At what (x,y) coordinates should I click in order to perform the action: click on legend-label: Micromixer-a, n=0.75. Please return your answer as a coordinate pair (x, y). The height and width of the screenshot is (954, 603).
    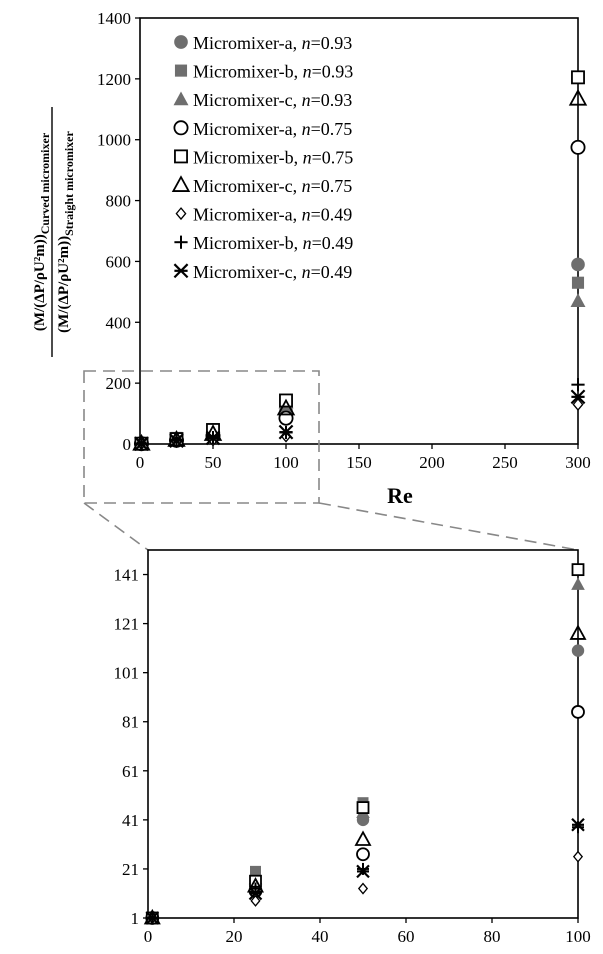
    Looking at the image, I should click on (272, 129).